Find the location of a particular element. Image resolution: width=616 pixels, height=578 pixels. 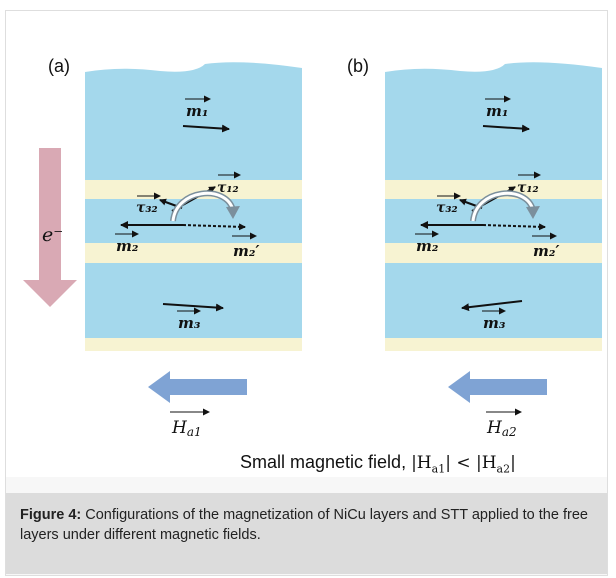

panel-b-field-symbol: H is located at coordinates (494, 428).